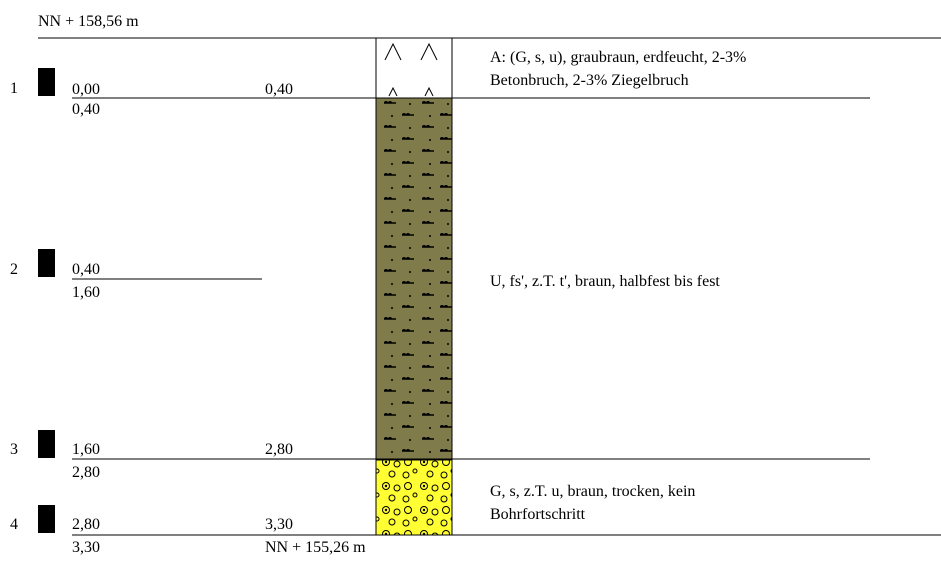  What do you see at coordinates (279, 89) in the screenshot?
I see `depth-to: 0,40` at bounding box center [279, 89].